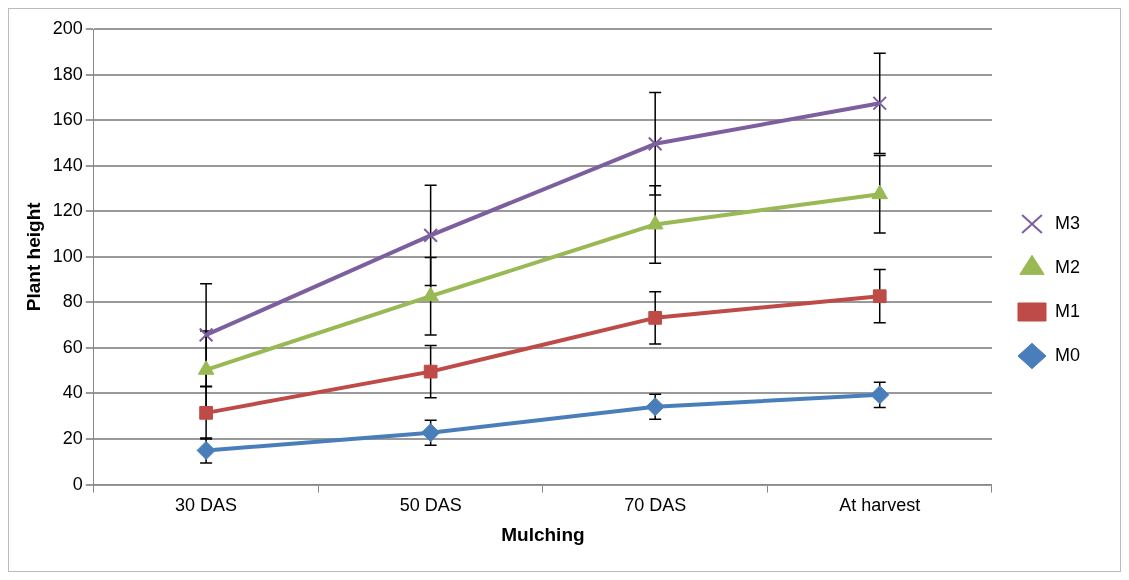  I want to click on y-axis-title: Plant height, so click(33, 256).